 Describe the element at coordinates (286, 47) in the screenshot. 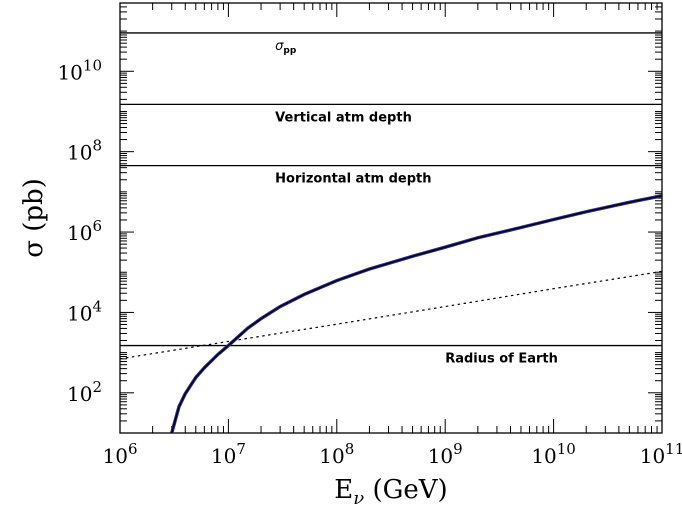

I see `reference-line-label: σpp` at that location.